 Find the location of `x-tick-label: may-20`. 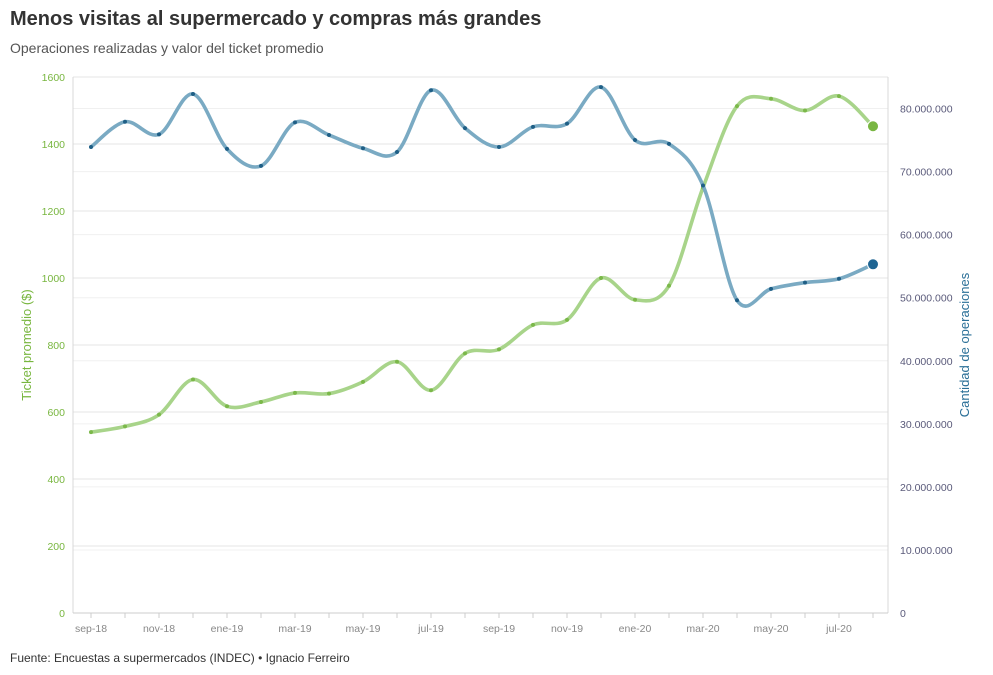

x-tick-label: may-20 is located at coordinates (770, 629).